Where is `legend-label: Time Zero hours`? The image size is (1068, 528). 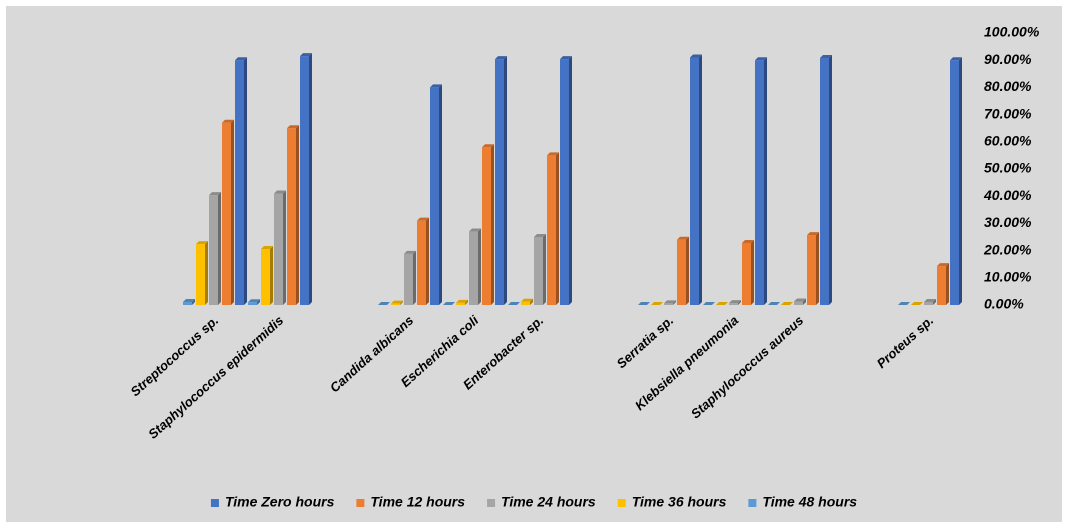
legend-label: Time Zero hours is located at coordinates (280, 502).